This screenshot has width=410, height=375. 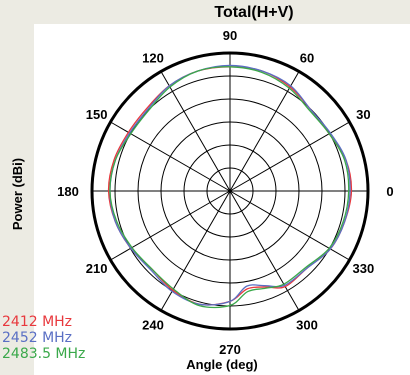 What do you see at coordinates (43, 354) in the screenshot?
I see `legend-entry: 2483.5 MHz` at bounding box center [43, 354].